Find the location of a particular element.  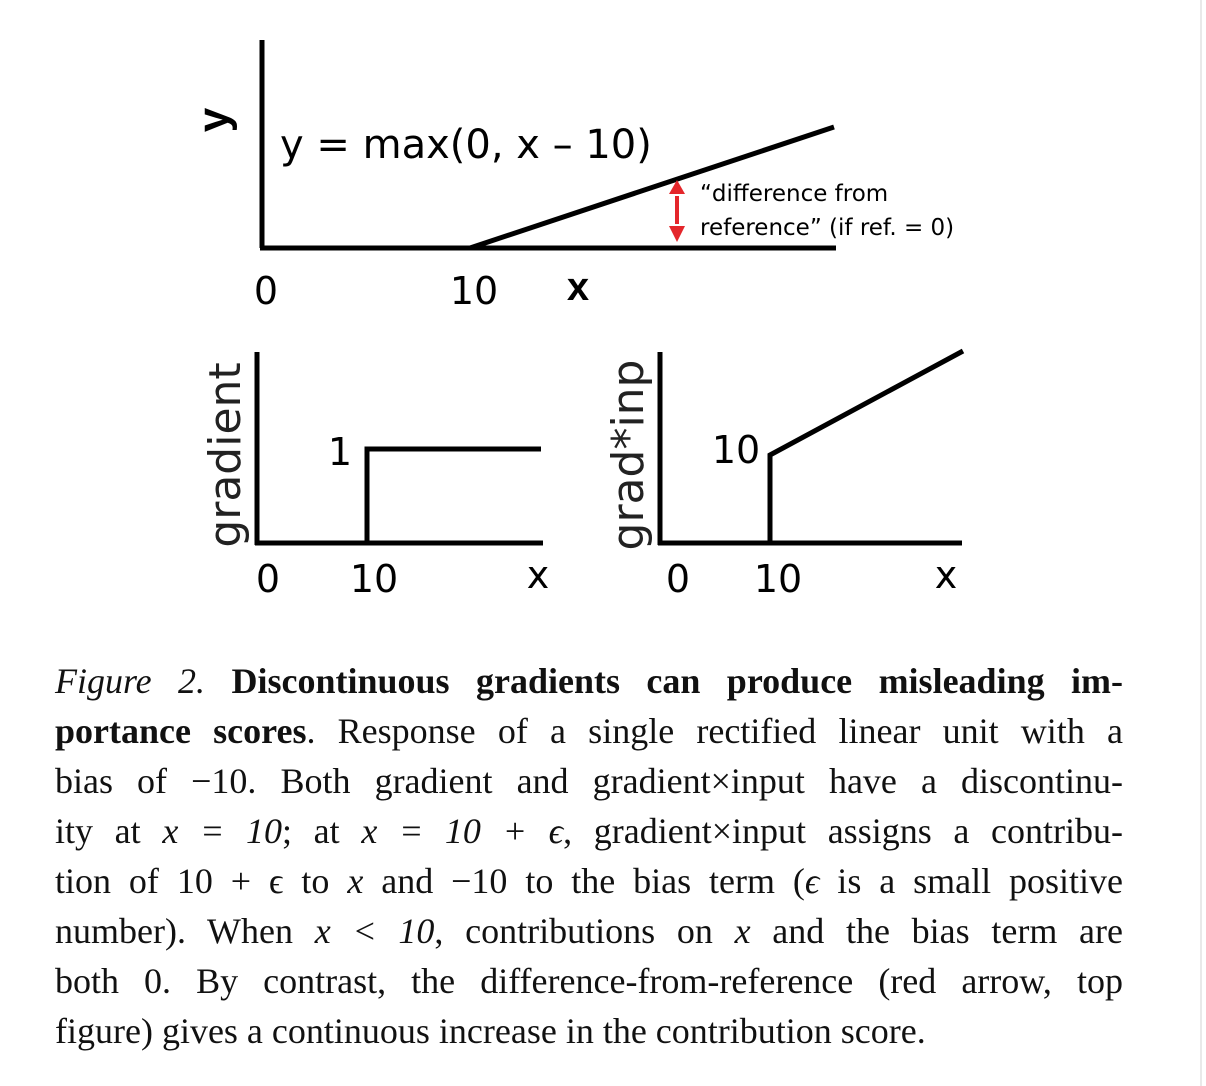

grad-times-input-plot: grad*inp 10 0 10 x is located at coordinates (784, 474).